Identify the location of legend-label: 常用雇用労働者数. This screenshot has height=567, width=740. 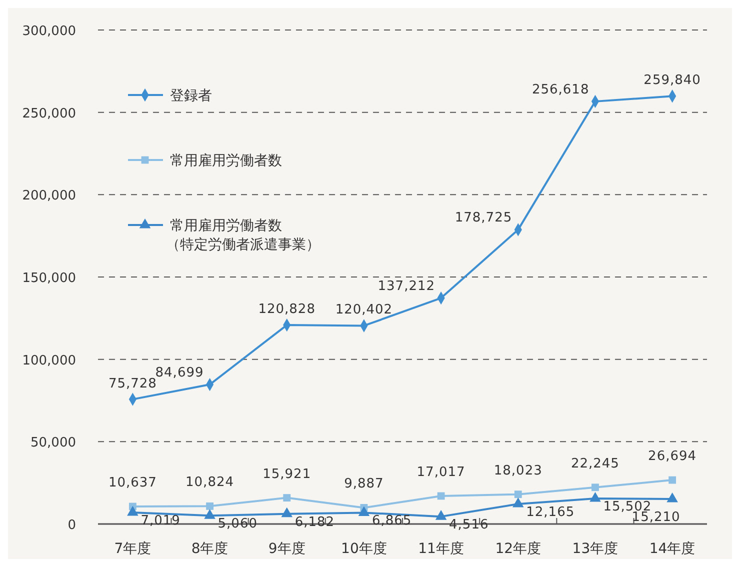
(226, 161).